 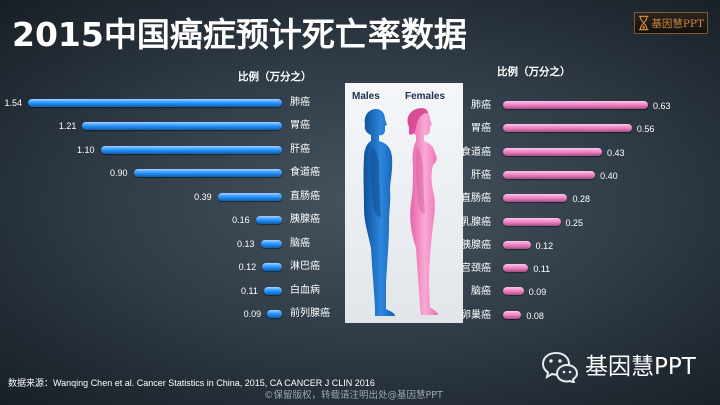 I want to click on male-value-label: 0.39, so click(x=203, y=196).